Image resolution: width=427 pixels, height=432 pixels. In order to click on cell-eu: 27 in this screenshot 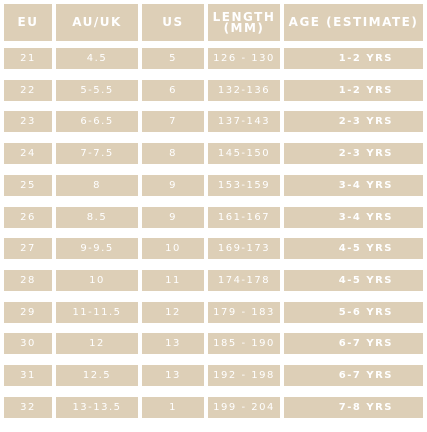, I will do `click(28, 248)`.